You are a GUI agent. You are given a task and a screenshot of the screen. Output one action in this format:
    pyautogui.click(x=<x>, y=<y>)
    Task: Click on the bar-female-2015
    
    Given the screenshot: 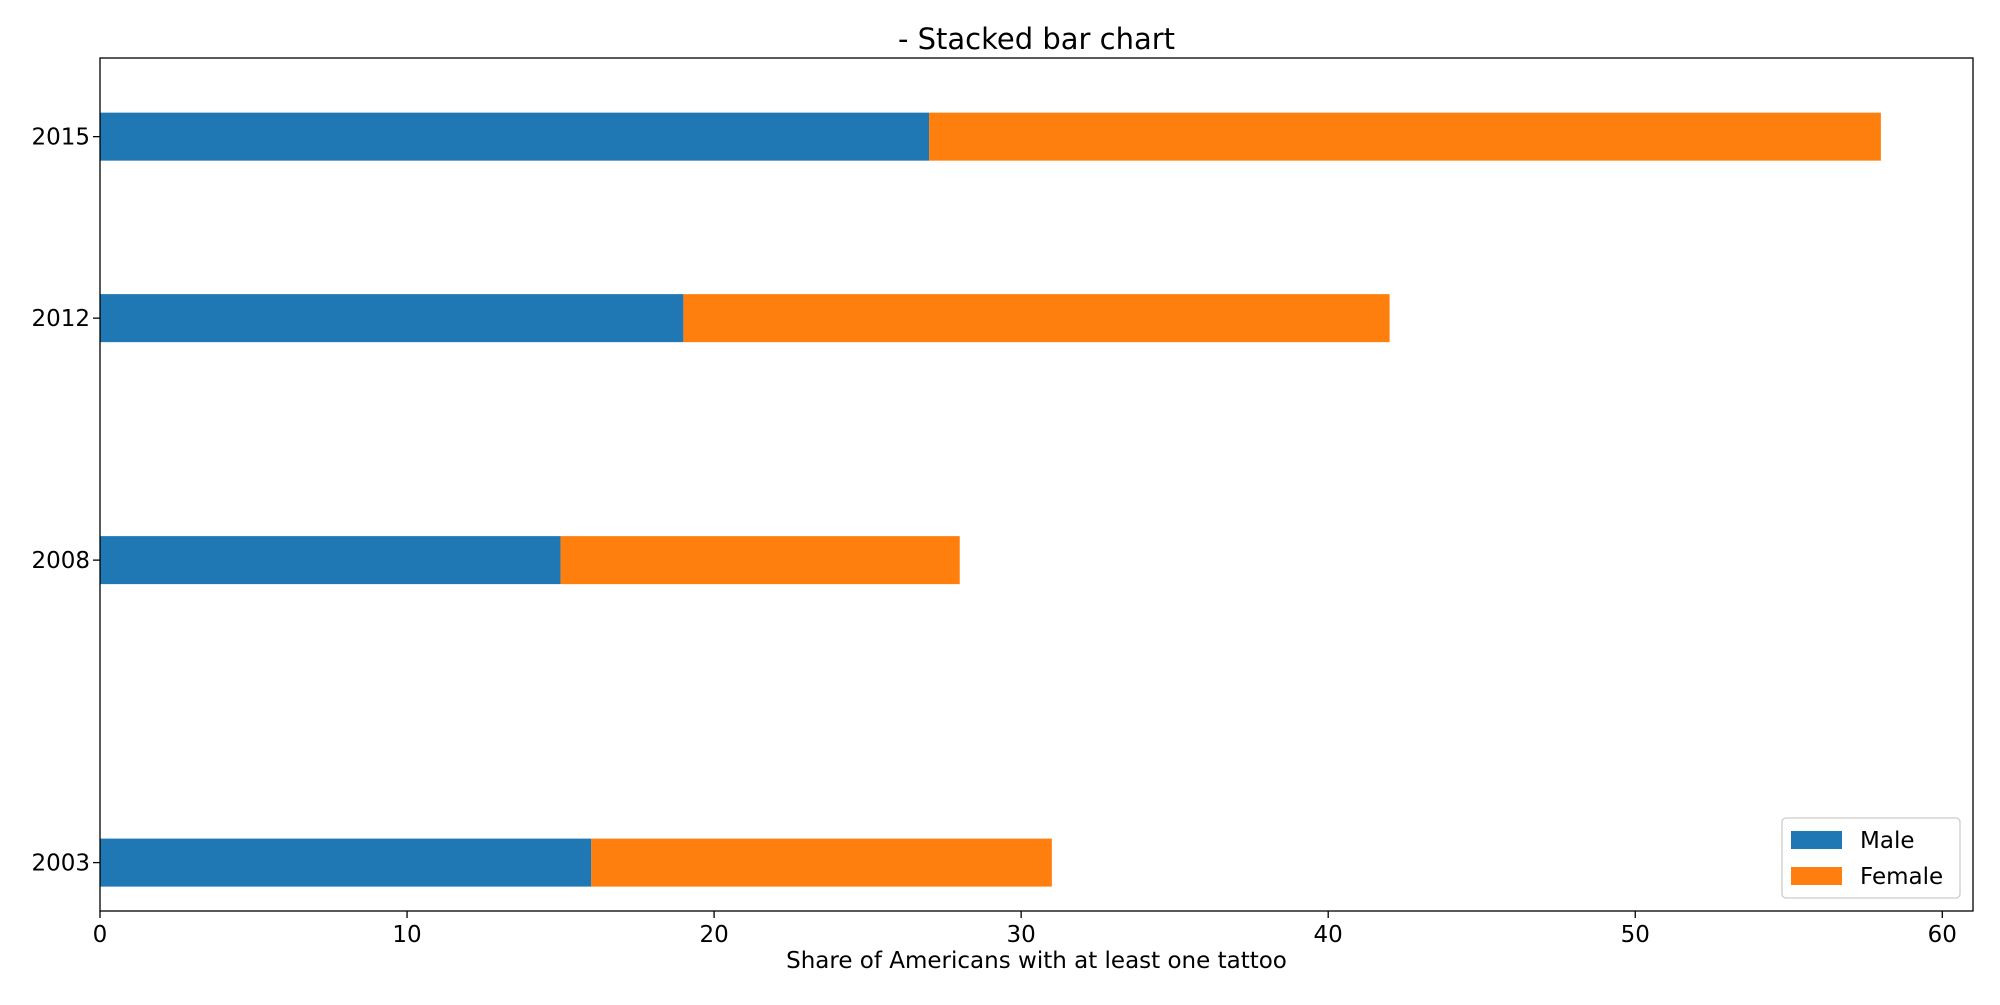 What is the action you would take?
    pyautogui.click(x=1405, y=136)
    